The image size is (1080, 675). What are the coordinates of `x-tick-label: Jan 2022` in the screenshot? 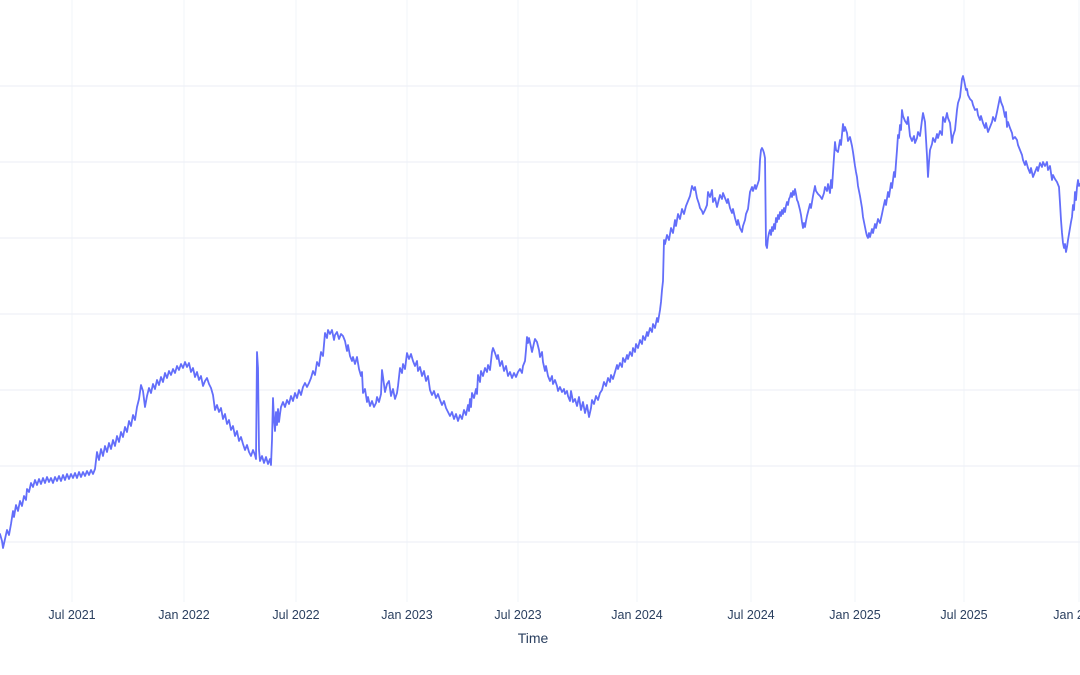 It's located at (184, 615).